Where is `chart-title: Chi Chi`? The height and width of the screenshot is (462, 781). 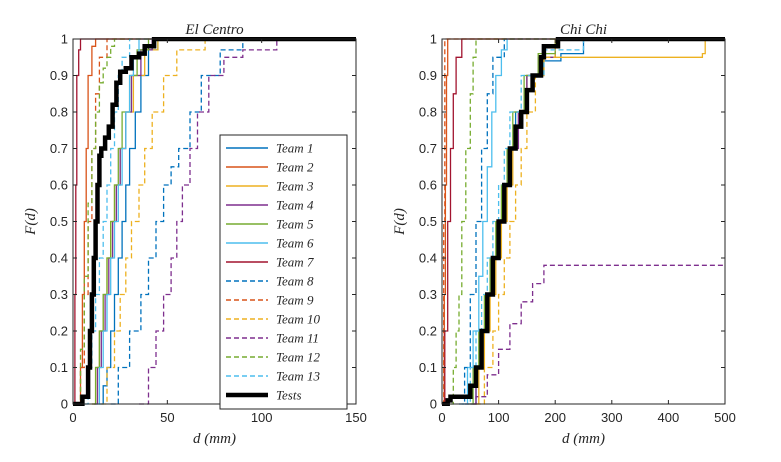
chart-title: Chi Chi is located at coordinates (583, 30).